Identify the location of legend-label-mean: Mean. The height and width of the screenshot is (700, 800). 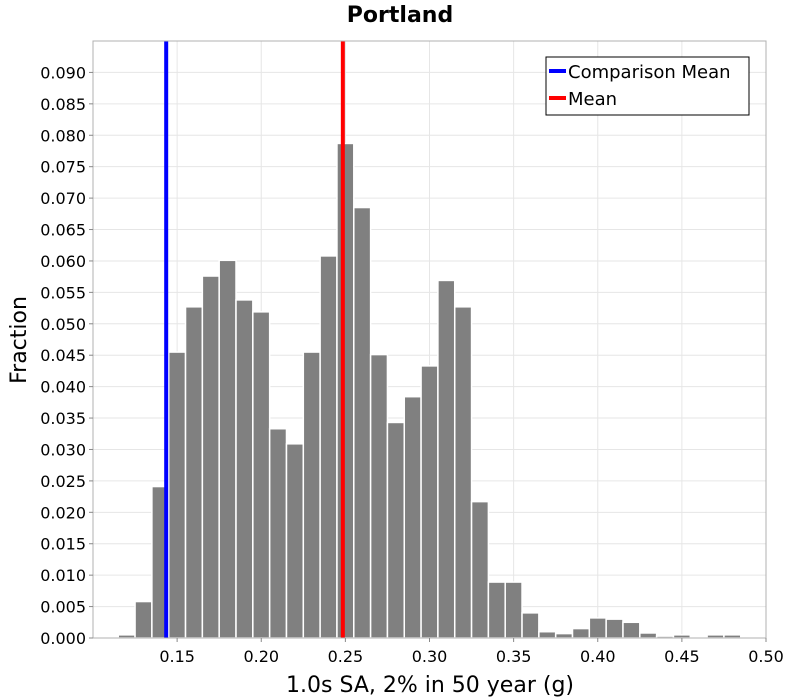
(592, 99).